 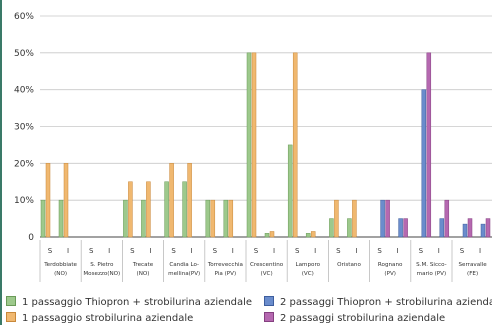 I want to click on x-group-label: Crescentino, so click(x=267, y=265).